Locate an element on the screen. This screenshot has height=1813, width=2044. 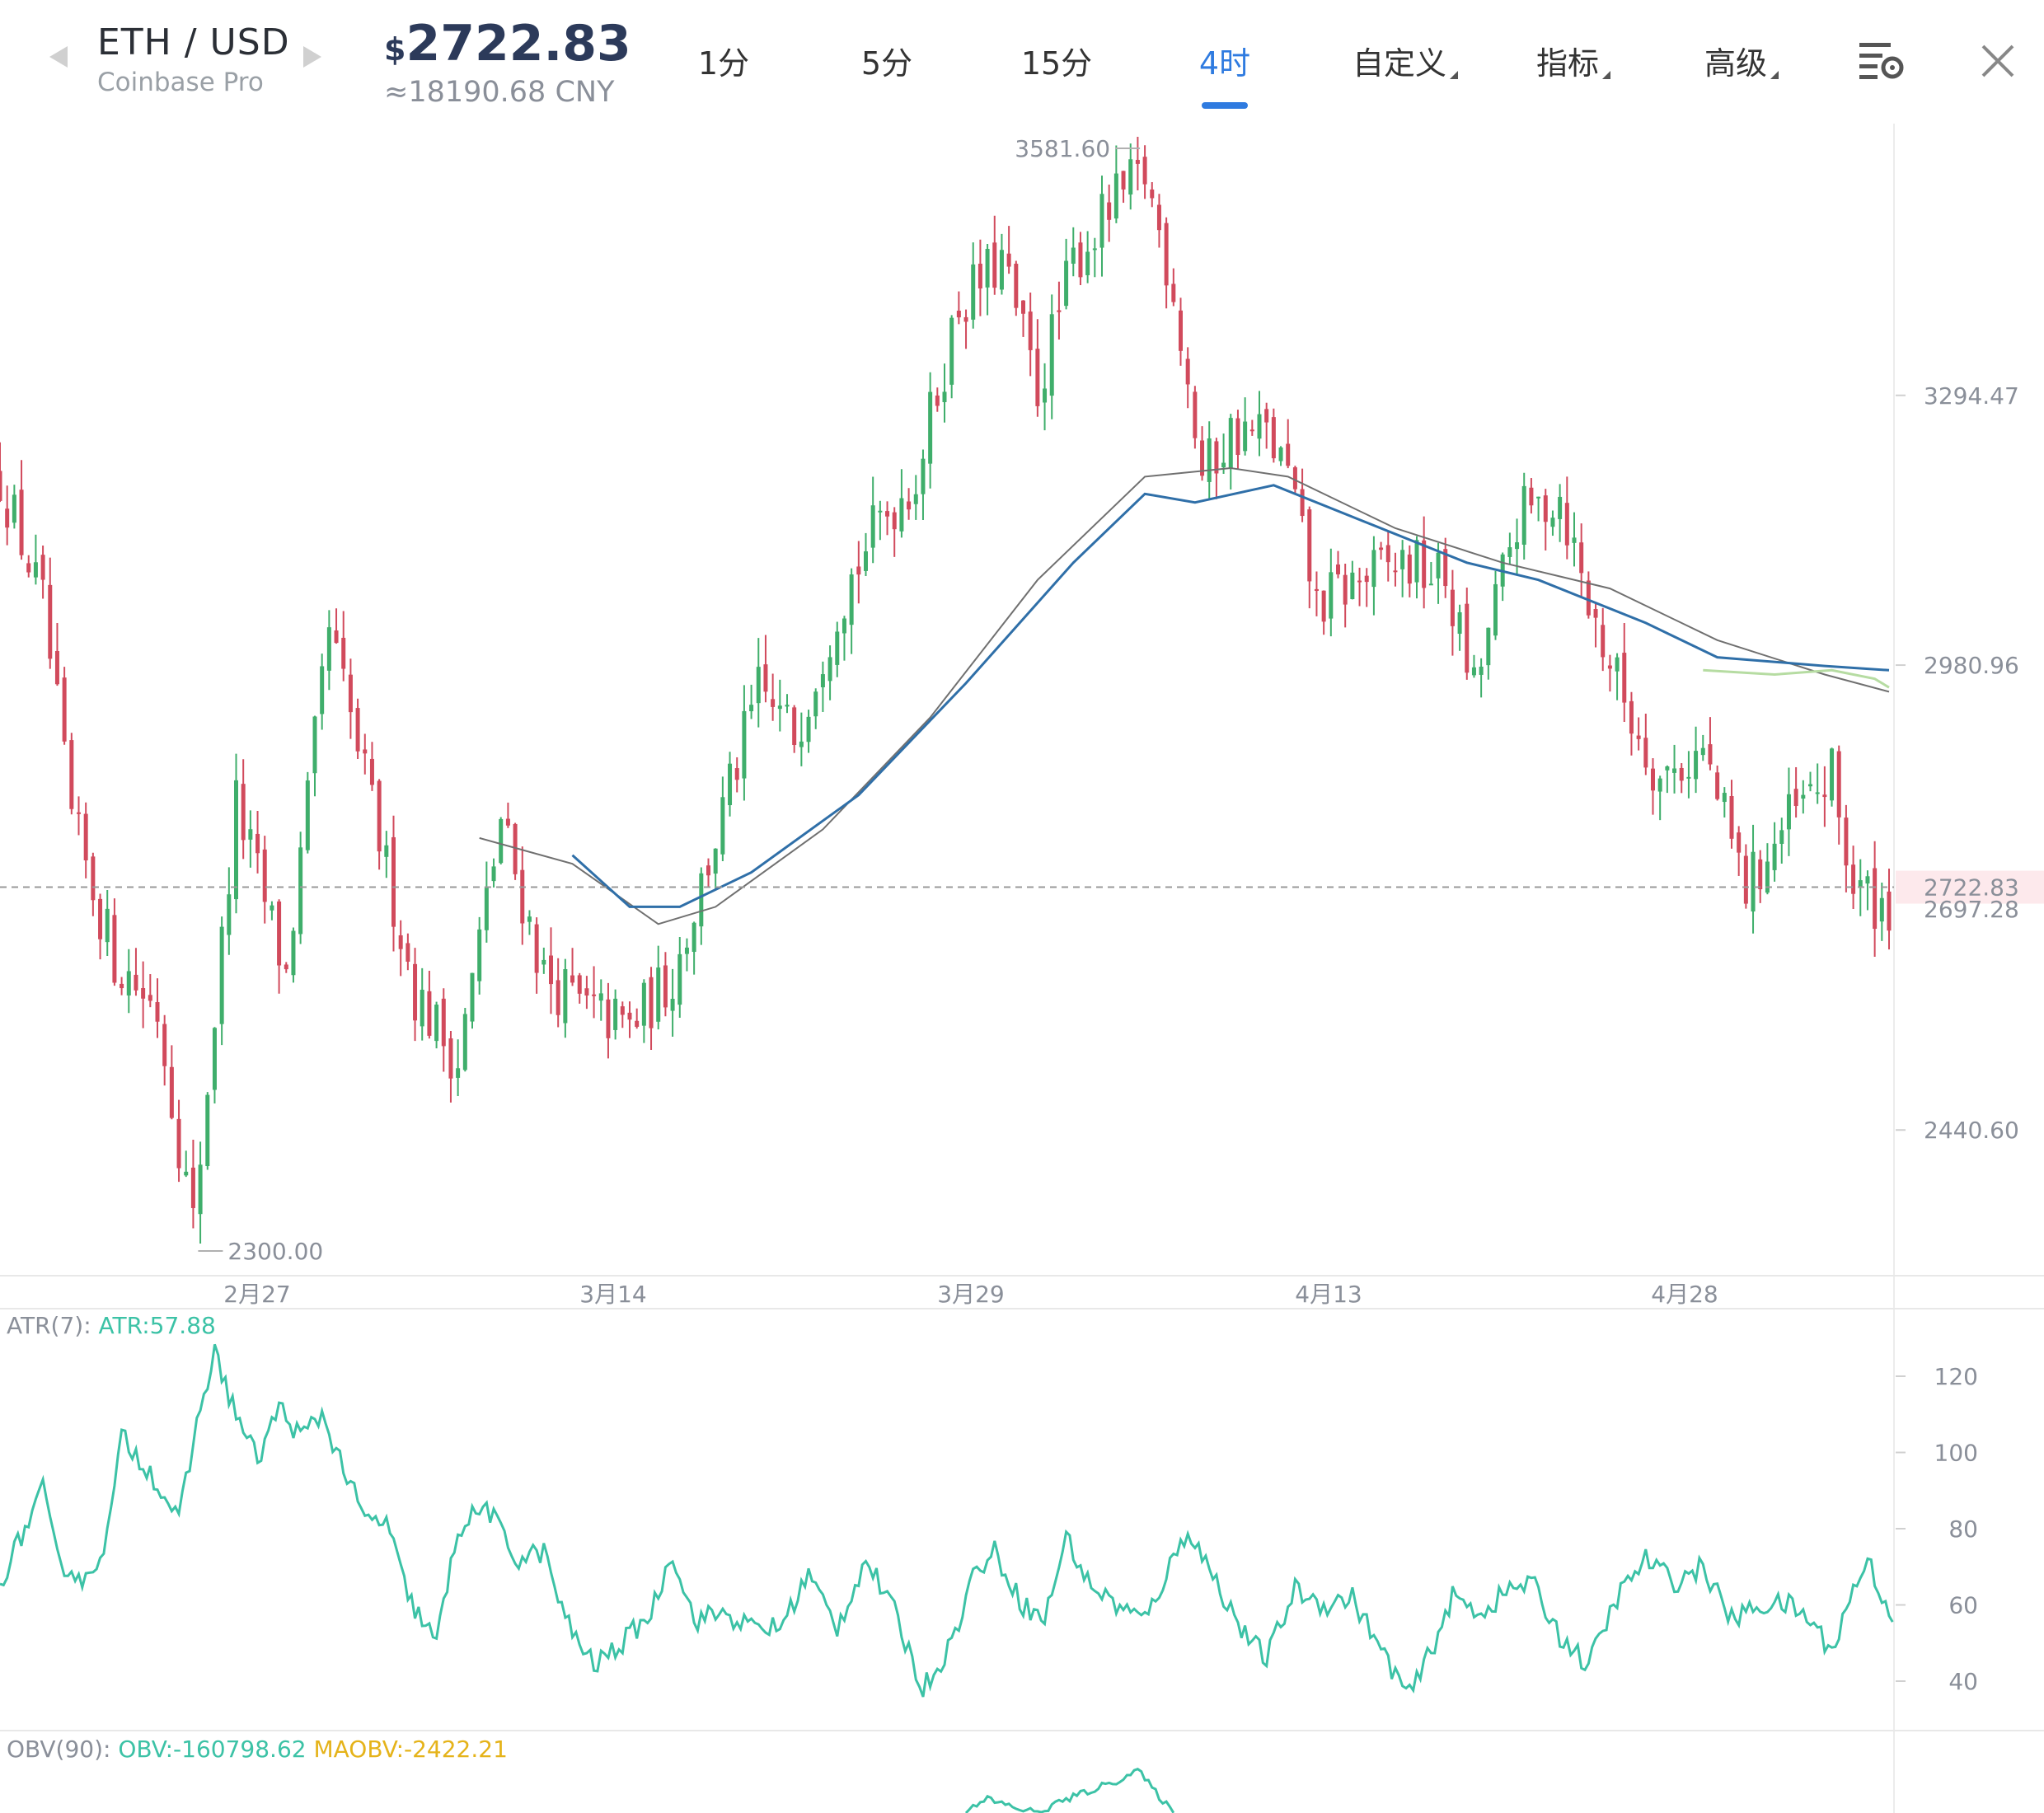
last-price: $2722.83 is located at coordinates (507, 44).